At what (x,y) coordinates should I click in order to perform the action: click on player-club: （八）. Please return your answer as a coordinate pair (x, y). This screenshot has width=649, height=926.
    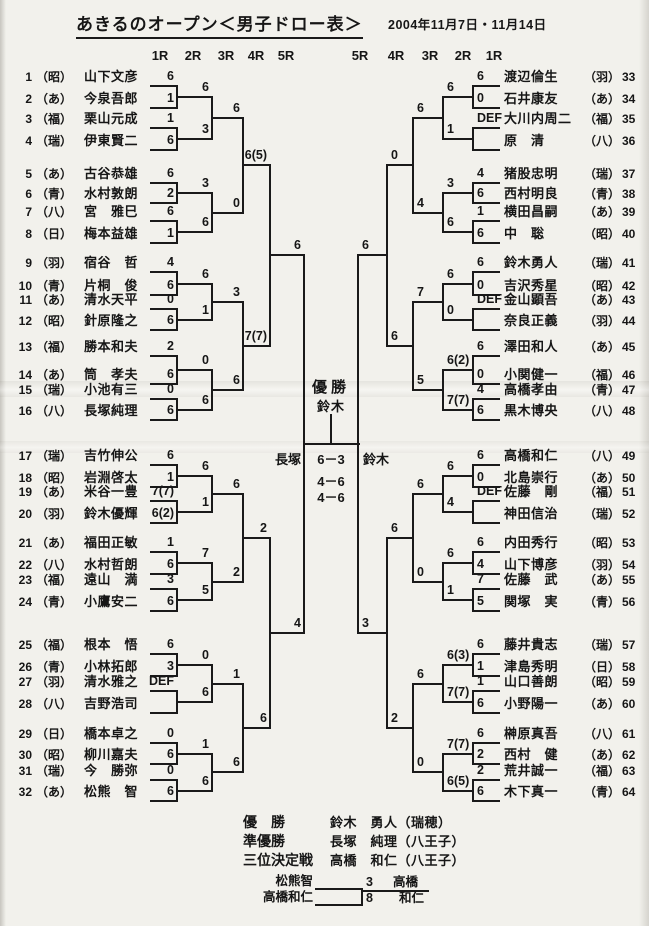
    Looking at the image, I should click on (54, 212).